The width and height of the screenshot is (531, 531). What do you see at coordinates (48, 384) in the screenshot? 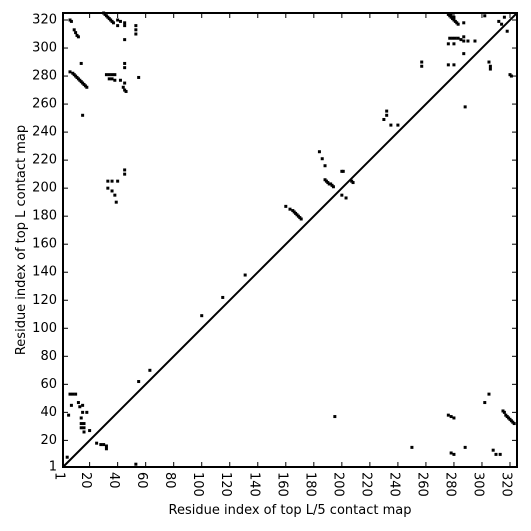
I see `y-tick-label: 60` at bounding box center [48, 384].